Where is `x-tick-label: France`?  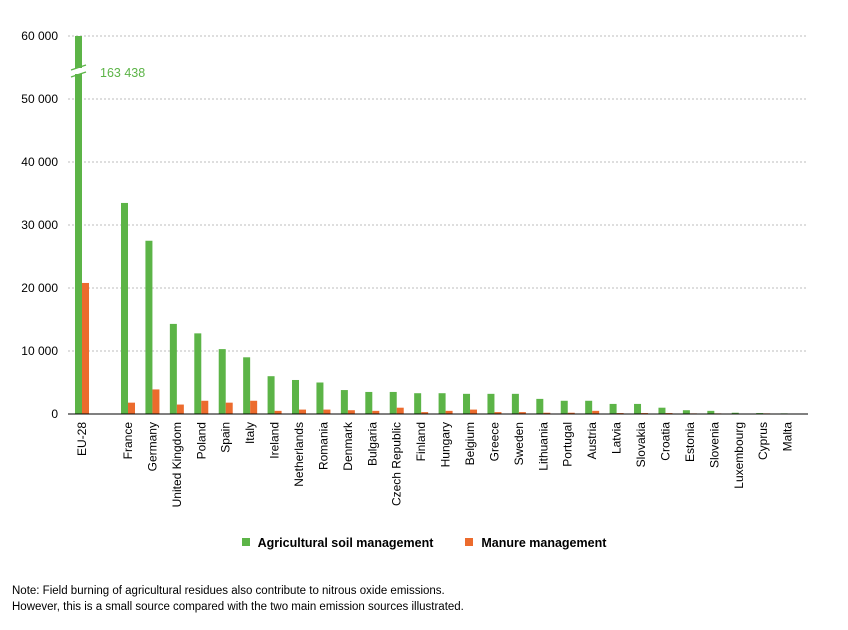
x-tick-label: France is located at coordinates (128, 441).